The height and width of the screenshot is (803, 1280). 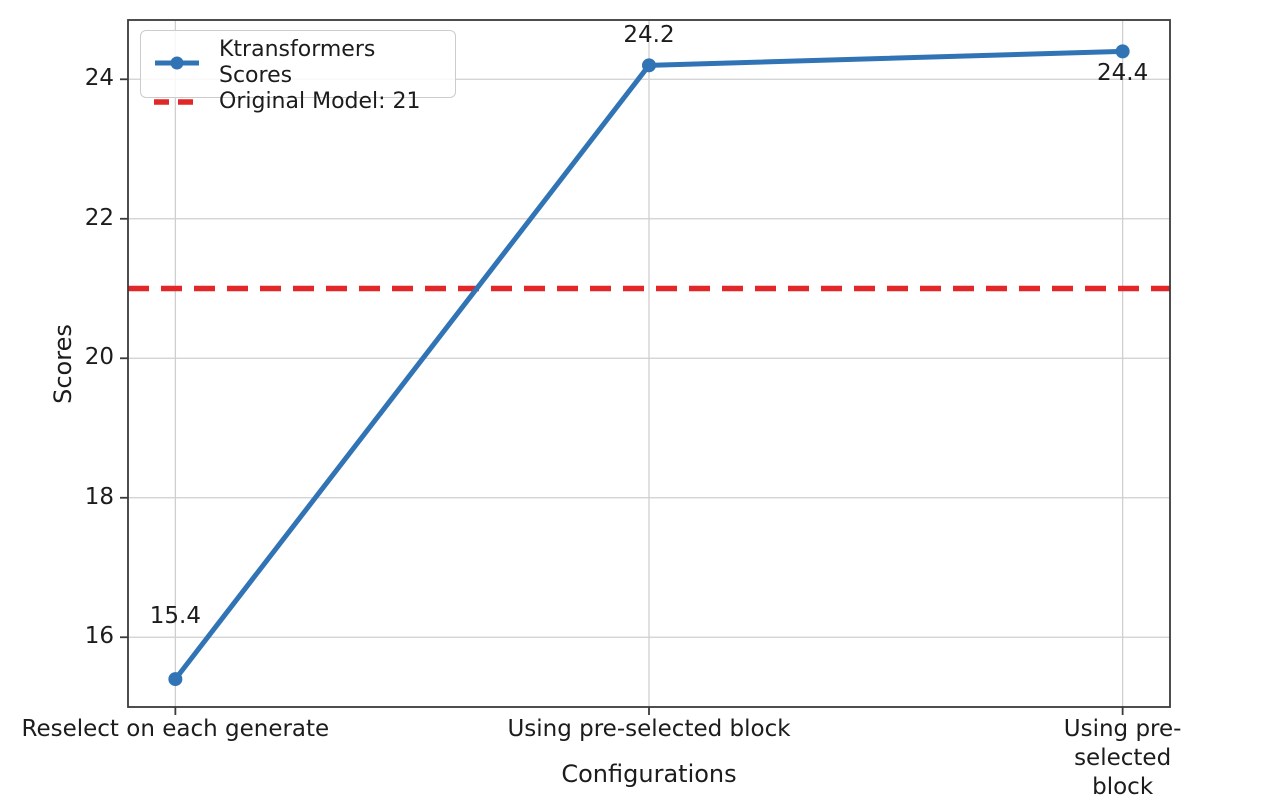 I want to click on y-axis-title: Scores, so click(x=63, y=364).